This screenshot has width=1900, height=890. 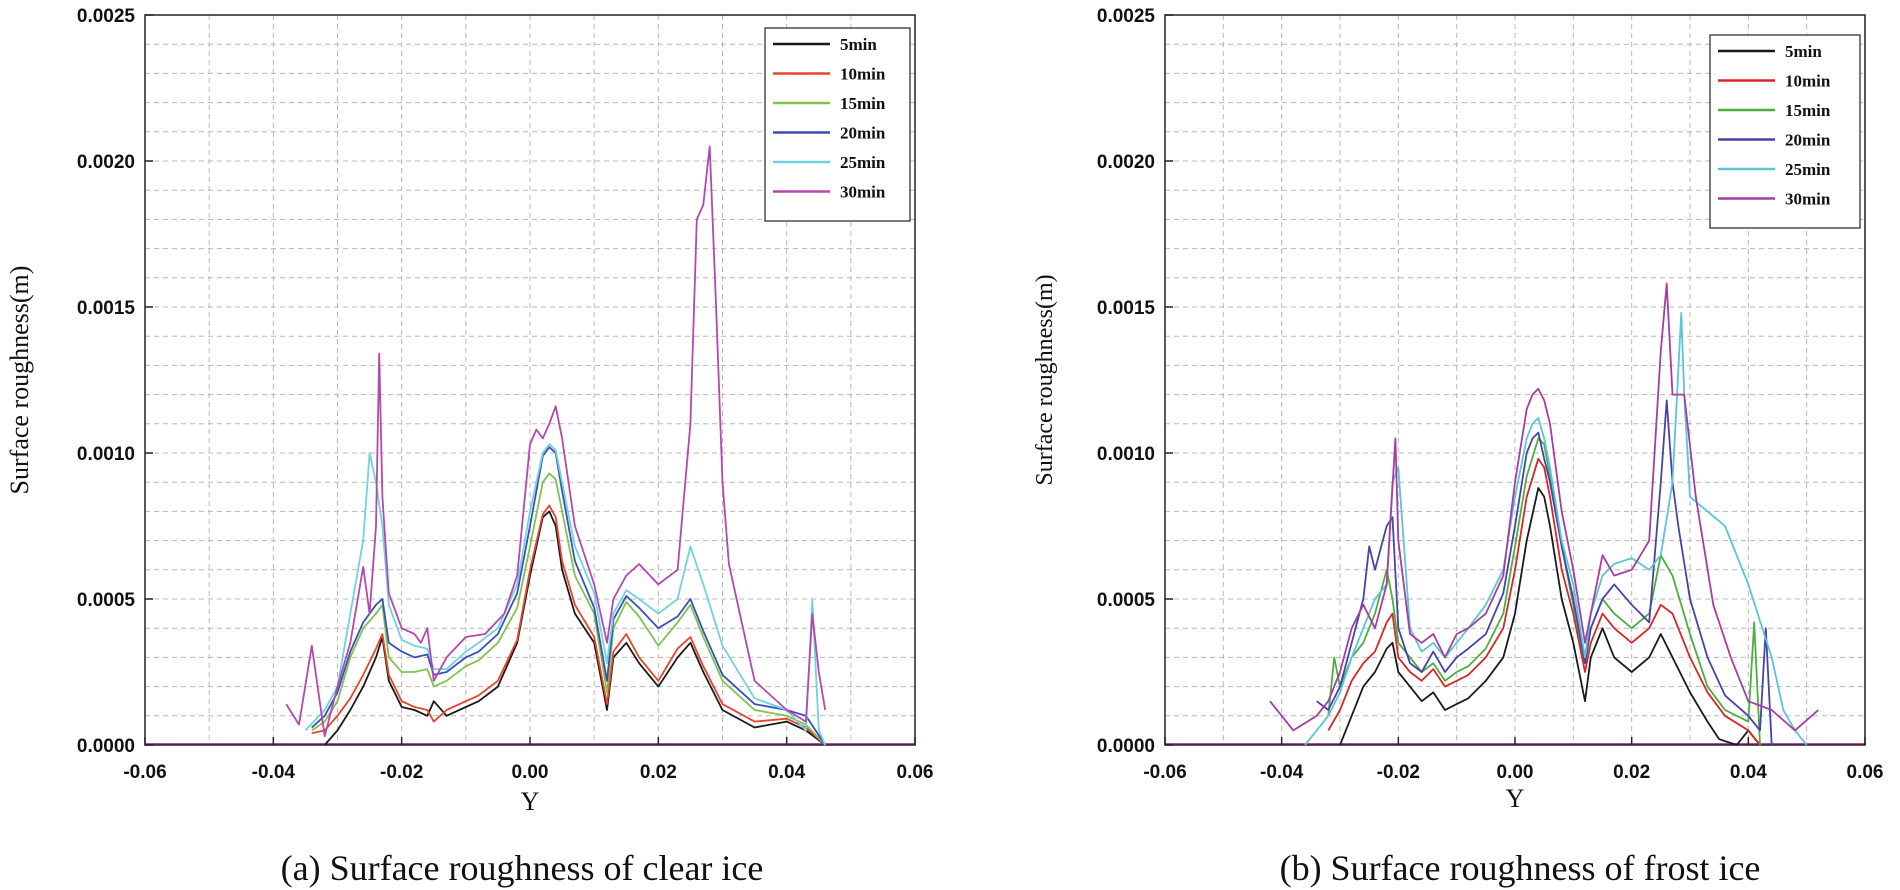 I want to click on y-tick-labels-b: 0.0000 0.0005 0.0010 0.0015 0.0020 0.0025, so click(x=1135, y=381).